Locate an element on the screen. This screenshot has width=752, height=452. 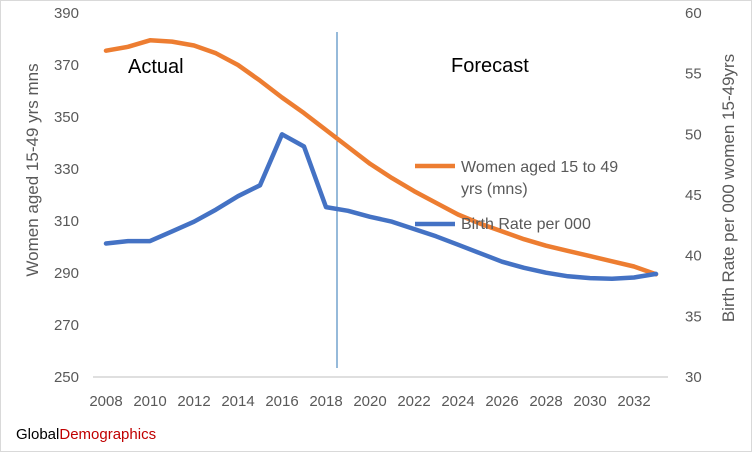
annotation-actual: Actual is located at coordinates (156, 67).